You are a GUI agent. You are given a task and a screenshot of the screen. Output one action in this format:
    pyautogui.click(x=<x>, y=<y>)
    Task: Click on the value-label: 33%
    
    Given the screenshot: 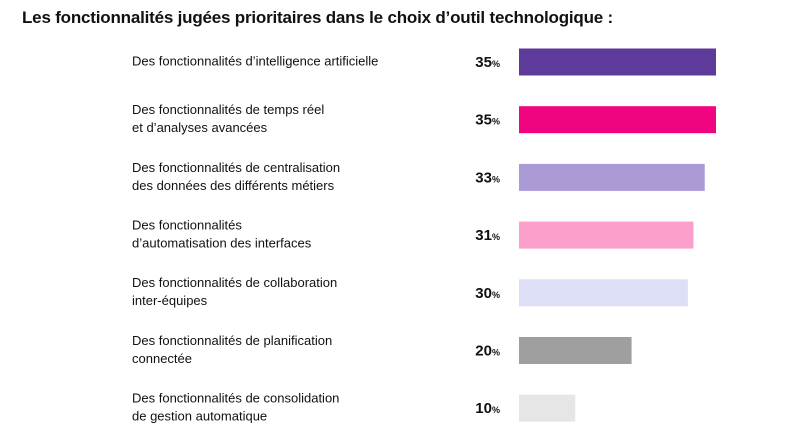 What is the action you would take?
    pyautogui.click(x=487, y=177)
    